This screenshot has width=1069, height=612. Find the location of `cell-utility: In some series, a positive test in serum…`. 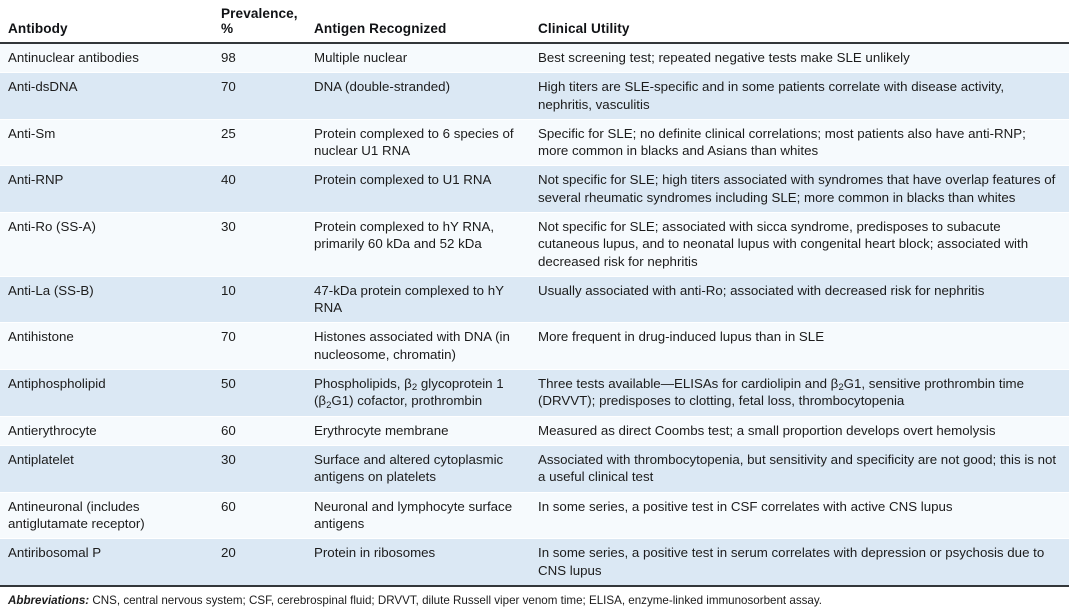

cell-utility: In some series, a positive test in serum… is located at coordinates (799, 562).